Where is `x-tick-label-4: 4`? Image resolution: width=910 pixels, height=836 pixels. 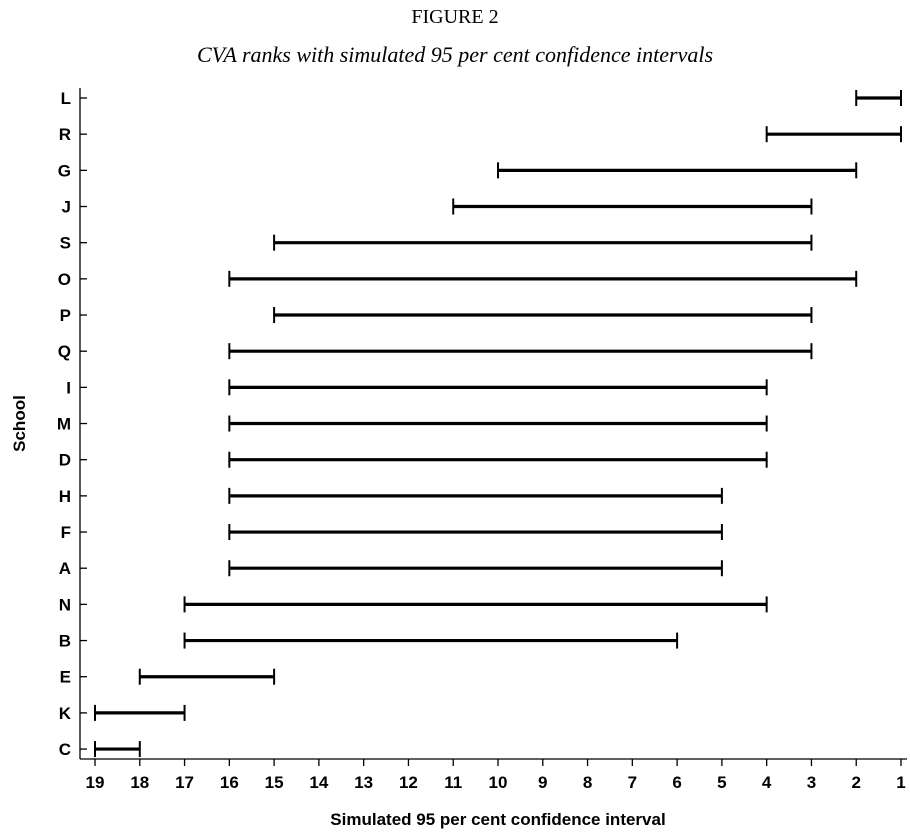
x-tick-label-4: 4 is located at coordinates (767, 782).